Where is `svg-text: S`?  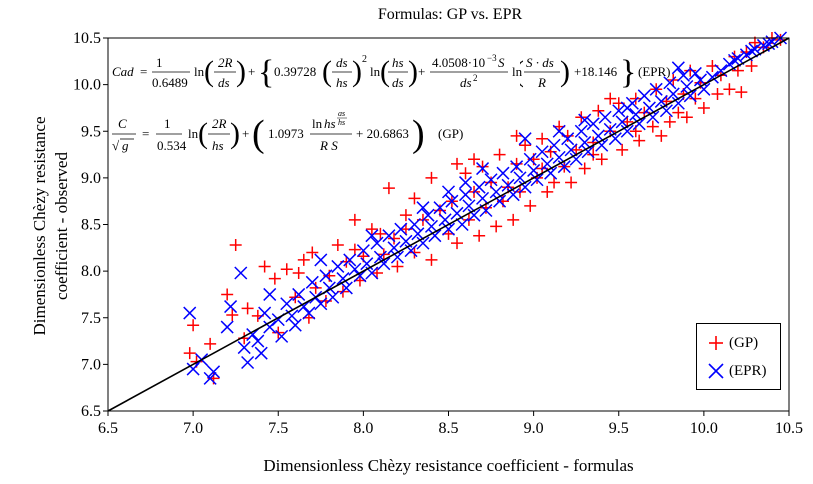
svg-text: S is located at coordinates (501, 62).